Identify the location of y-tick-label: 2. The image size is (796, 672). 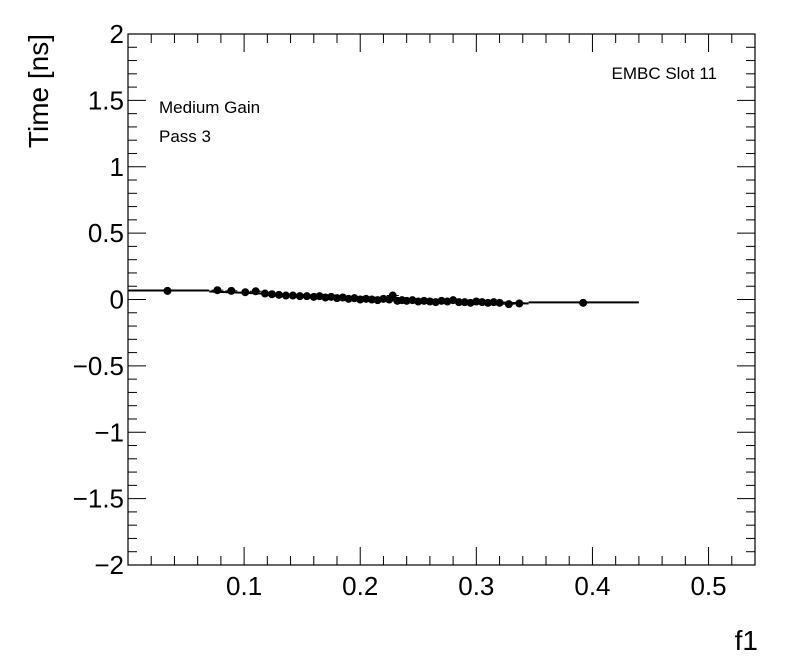
(117, 34).